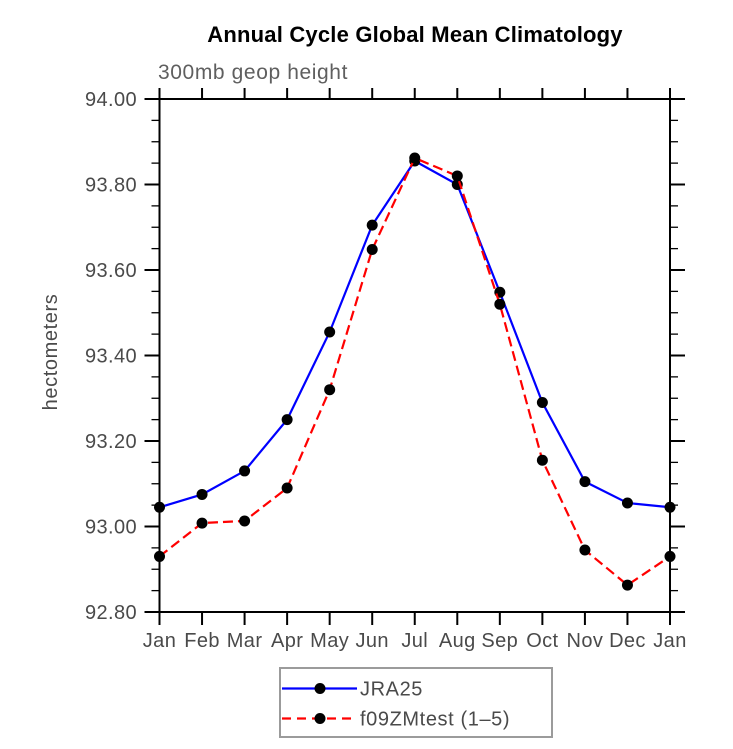 This screenshot has height=749, width=733. I want to click on y-axis-title: hectometers, so click(51, 352).